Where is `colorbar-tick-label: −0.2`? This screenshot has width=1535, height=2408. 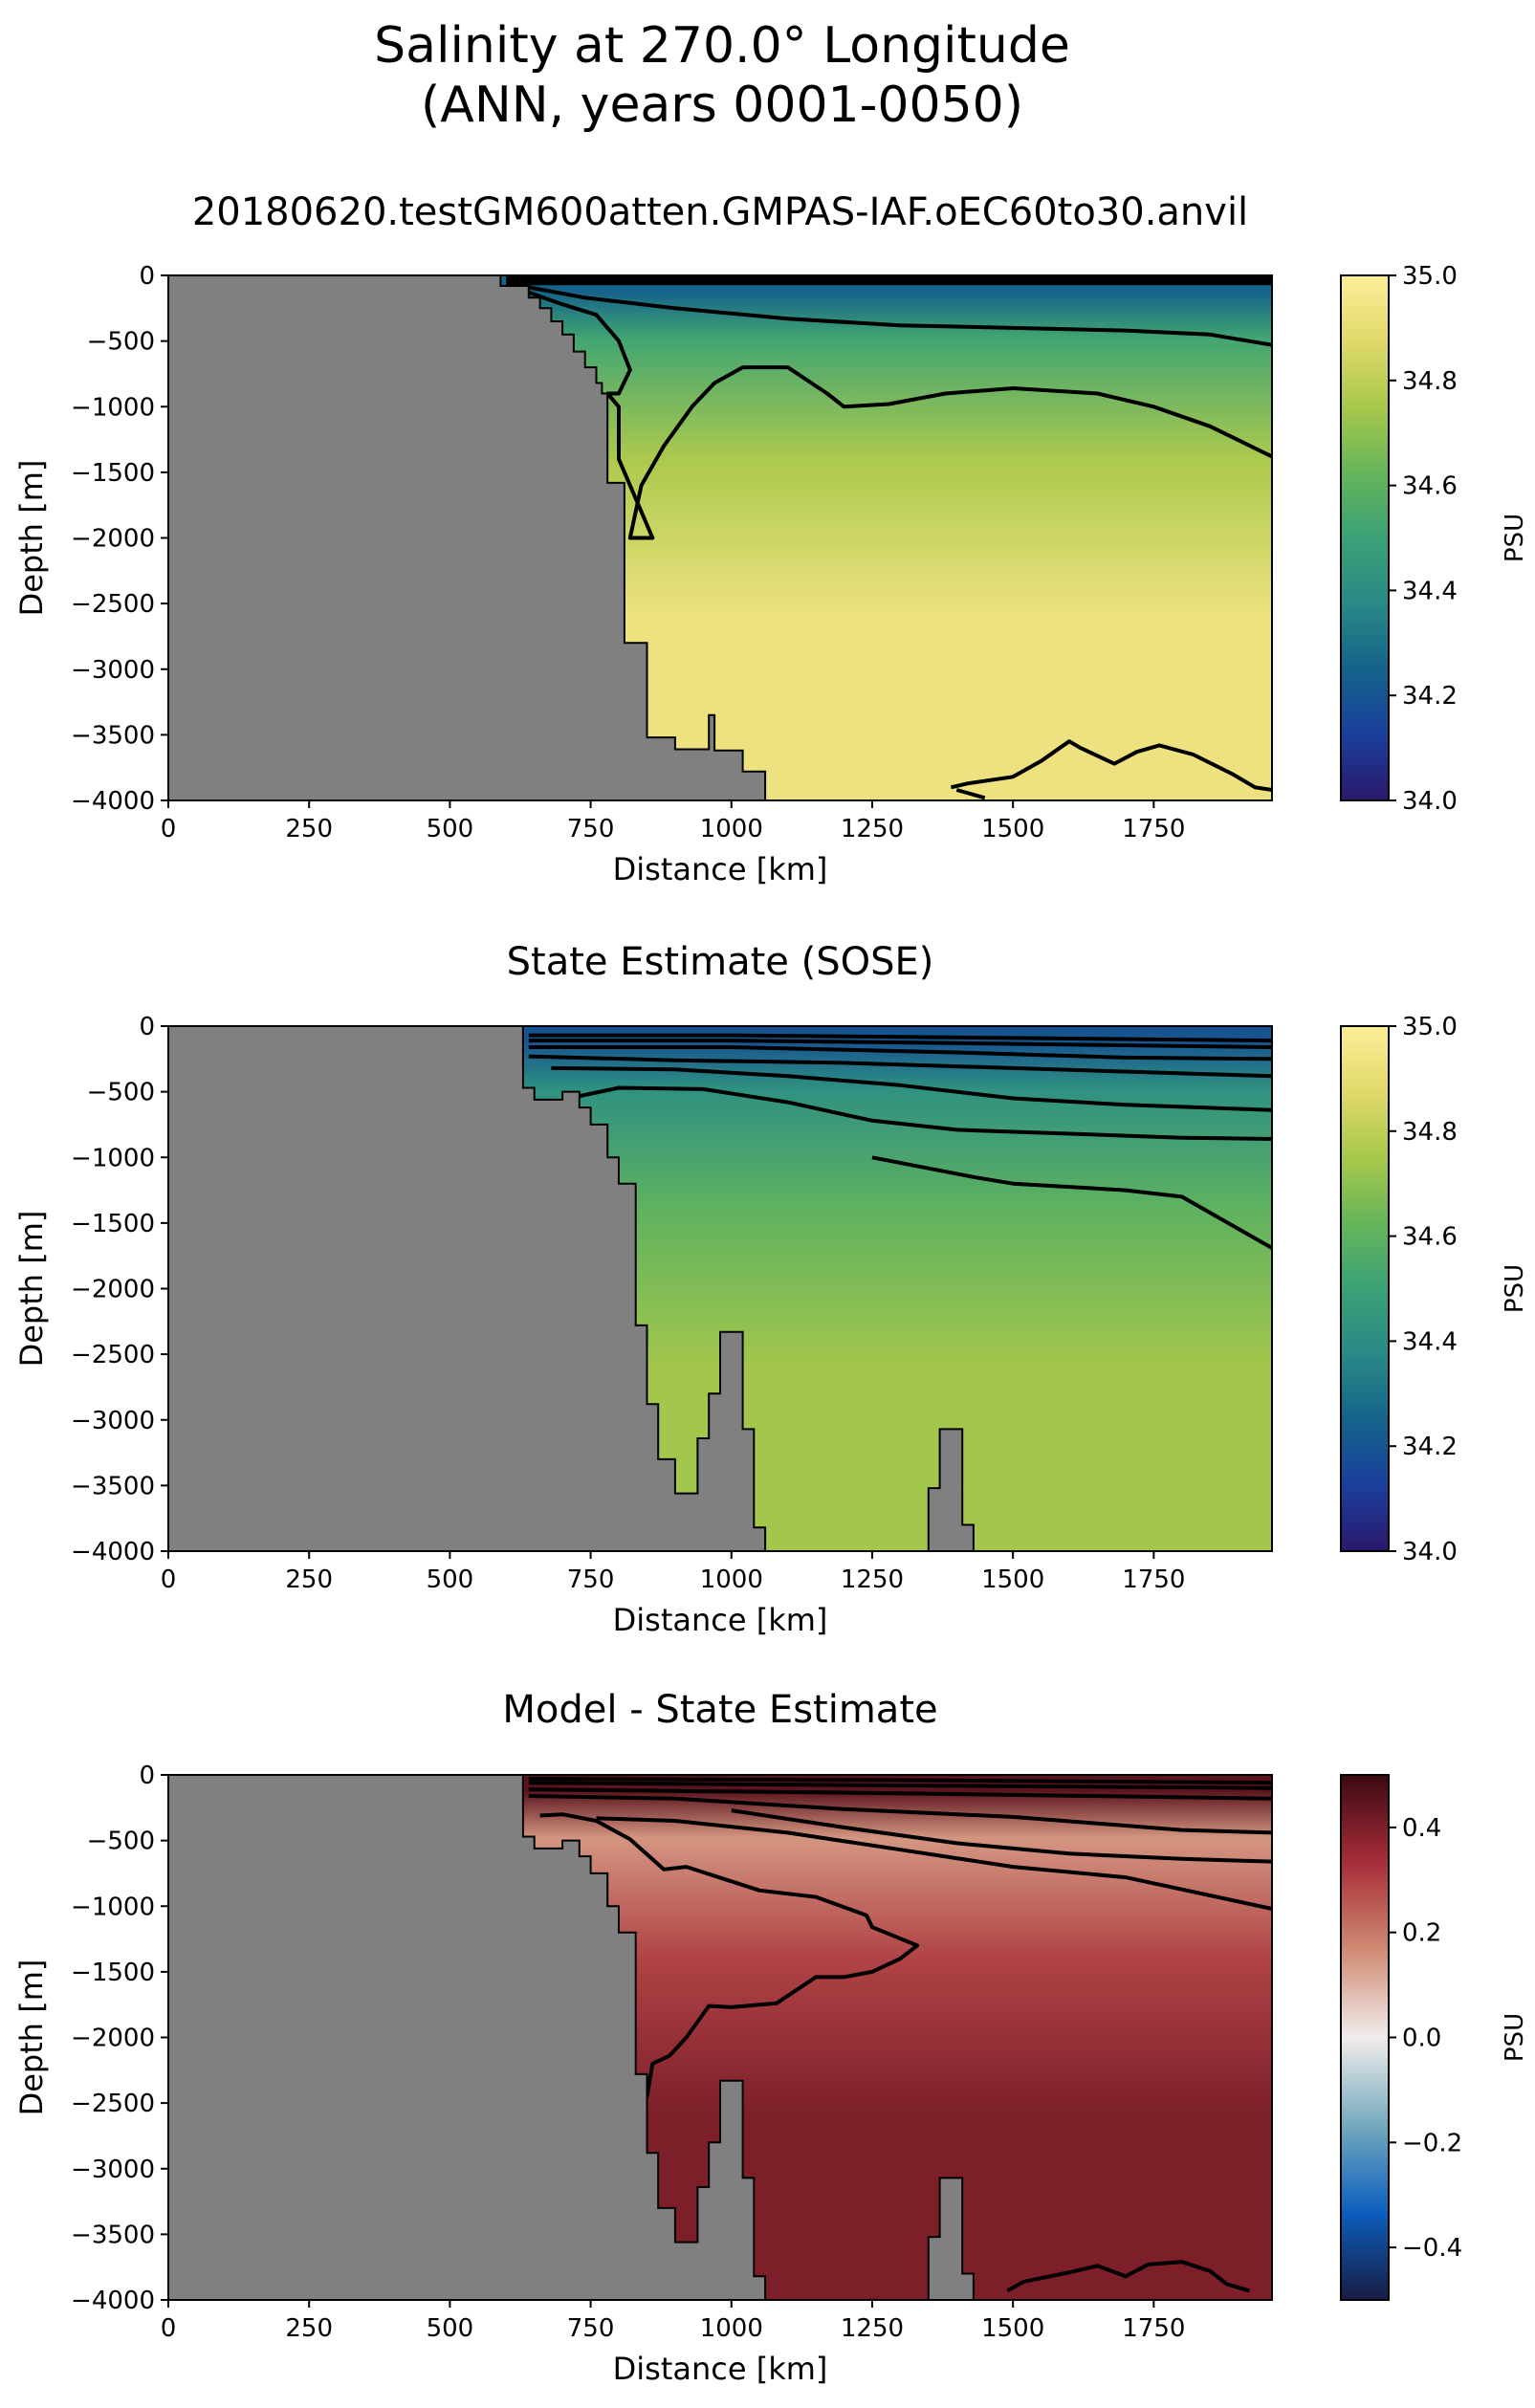
colorbar-tick-label: −0.2 is located at coordinates (1432, 2143).